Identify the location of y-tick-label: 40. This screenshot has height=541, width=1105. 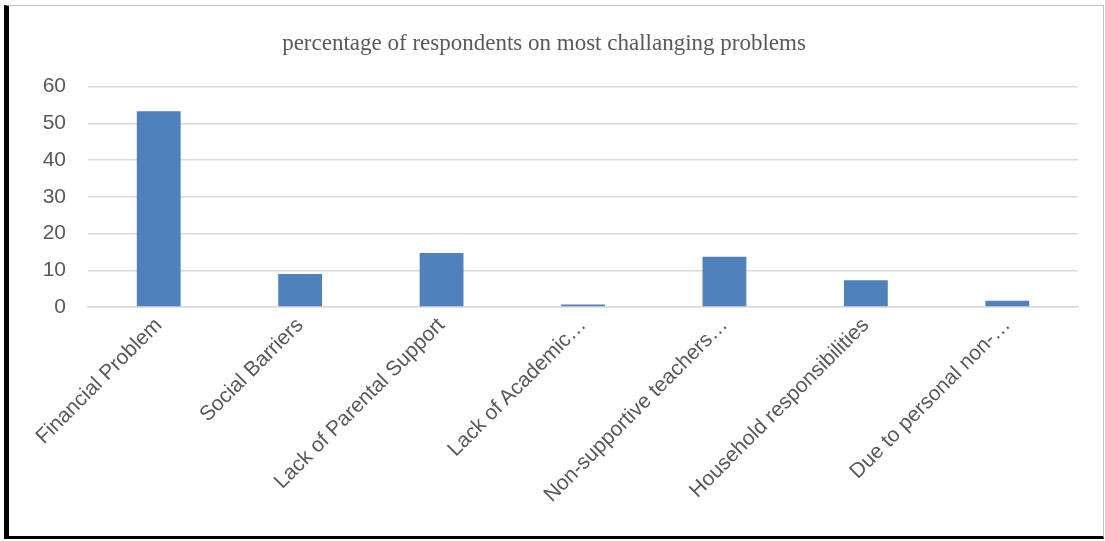
(54, 158).